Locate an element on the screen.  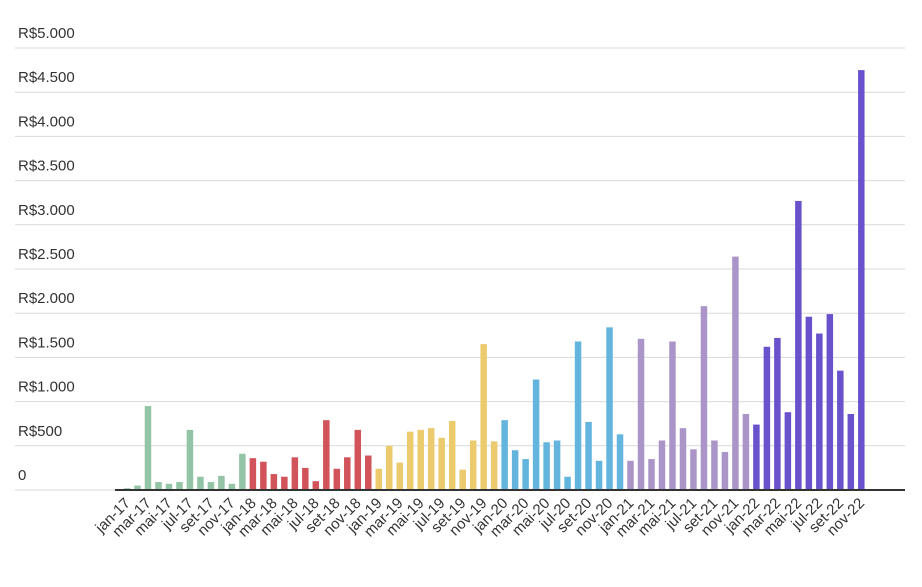
y-tick-label: R$4.500 is located at coordinates (46, 77).